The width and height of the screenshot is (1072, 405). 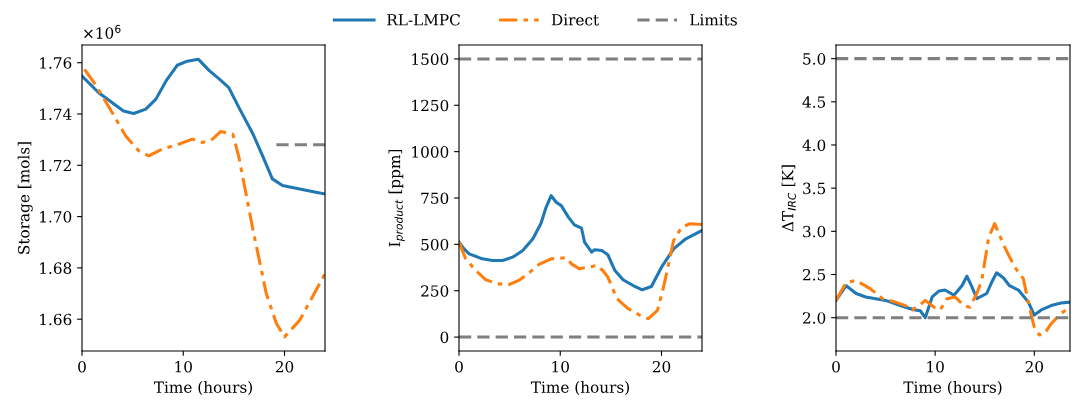 What do you see at coordinates (25, 198) in the screenshot?
I see `y-axis-title: Storage [mols]` at bounding box center [25, 198].